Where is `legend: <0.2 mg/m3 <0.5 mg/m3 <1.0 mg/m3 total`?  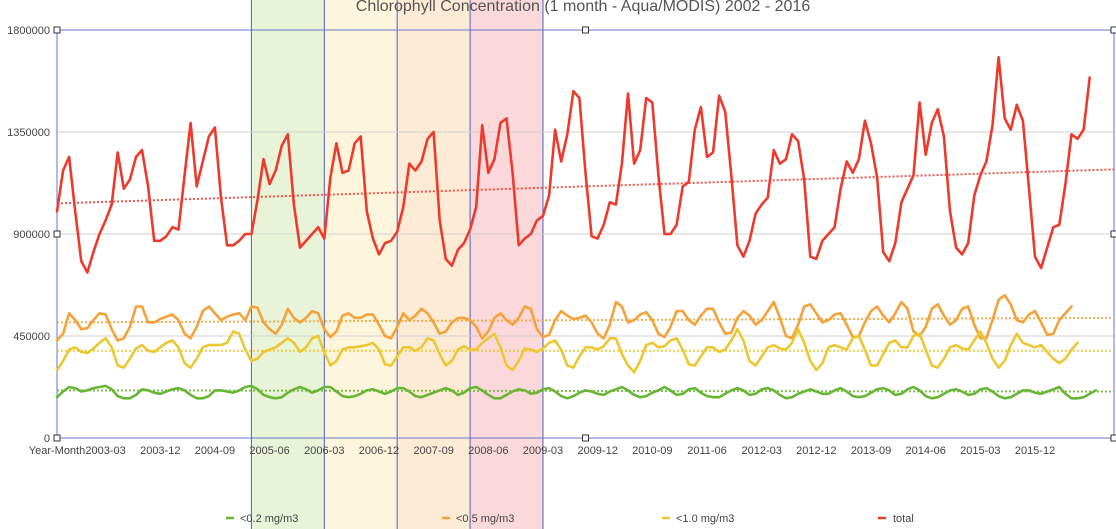
legend: <0.2 mg/m3 <0.5 mg/m3 <1.0 mg/m3 total is located at coordinates (570, 519).